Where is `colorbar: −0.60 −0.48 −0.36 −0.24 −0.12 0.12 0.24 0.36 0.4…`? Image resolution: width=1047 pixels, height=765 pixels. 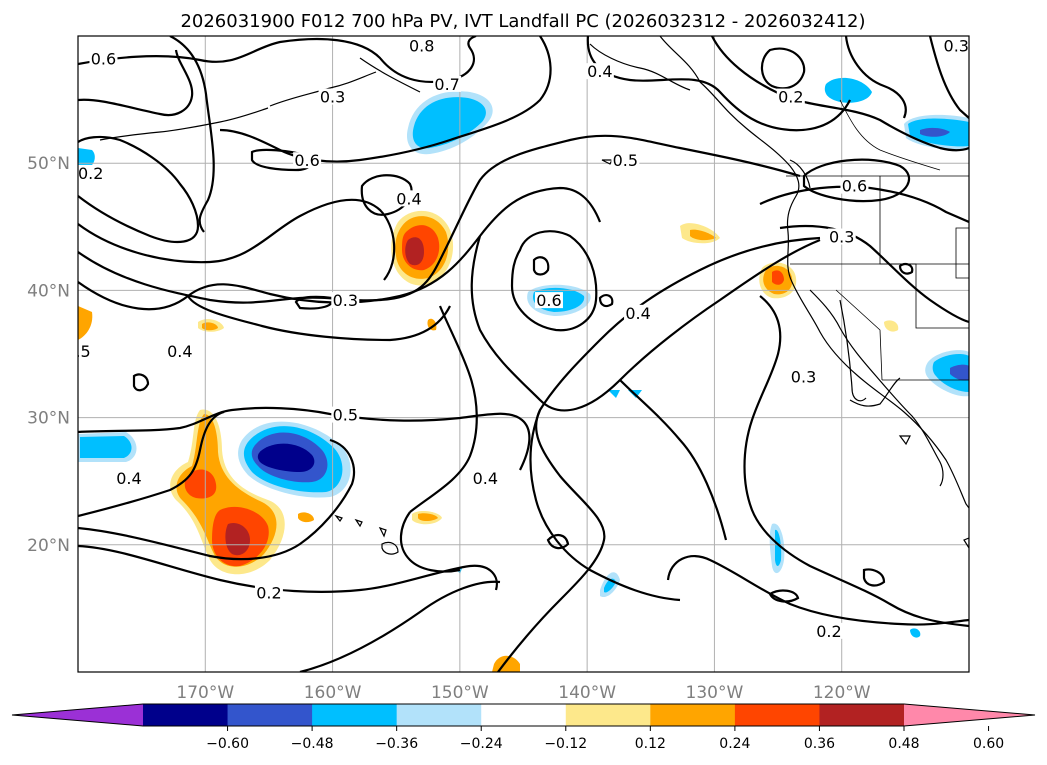
colorbar: −0.60 −0.48 −0.36 −0.24 −0.12 0.12 0.24 0.36 0.4… is located at coordinates (523, 727).